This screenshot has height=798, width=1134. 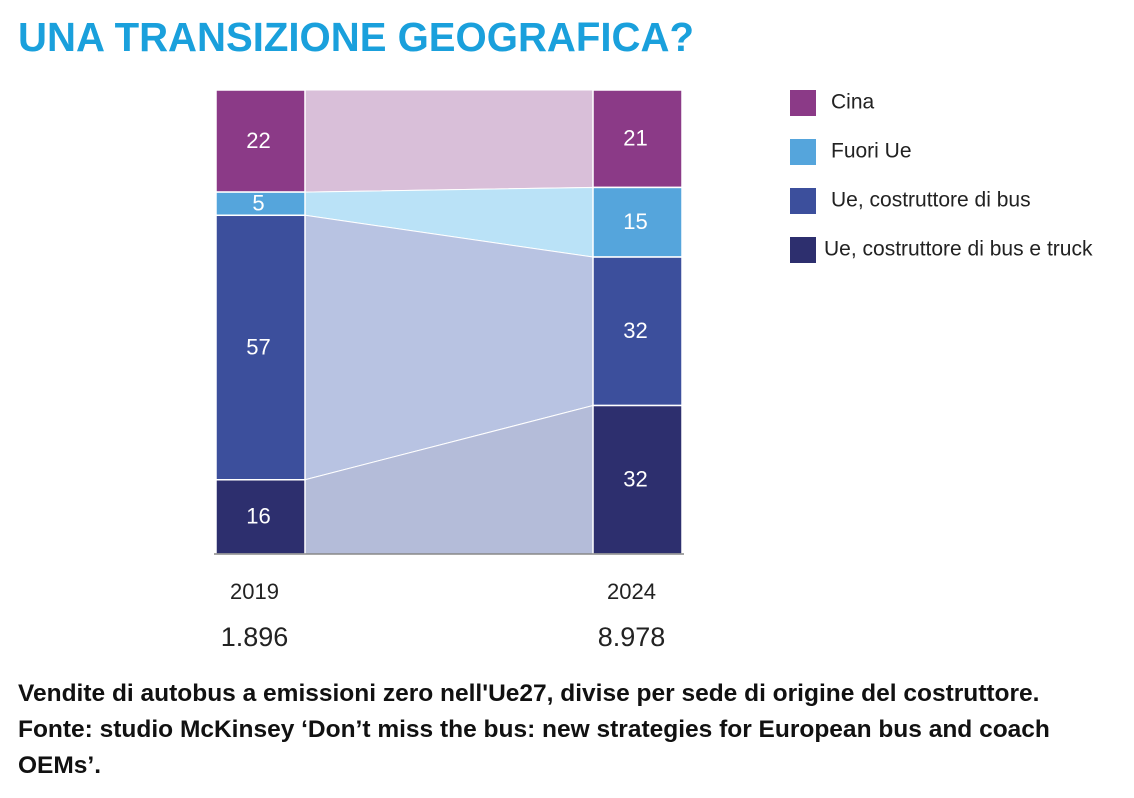 What do you see at coordinates (356, 37) in the screenshot?
I see `chart-title: UNA TRANSIZIONE GEOGRAFICA?` at bounding box center [356, 37].